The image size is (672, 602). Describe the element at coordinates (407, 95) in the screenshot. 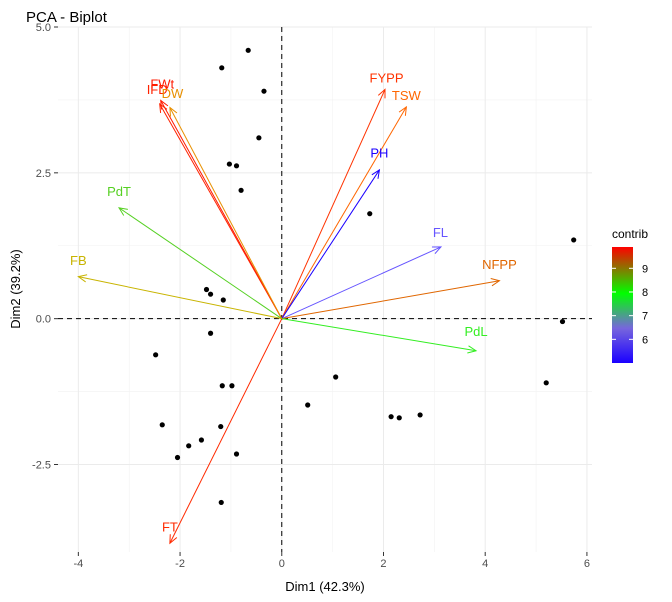

I see `variable-label-tsw: TSW` at that location.